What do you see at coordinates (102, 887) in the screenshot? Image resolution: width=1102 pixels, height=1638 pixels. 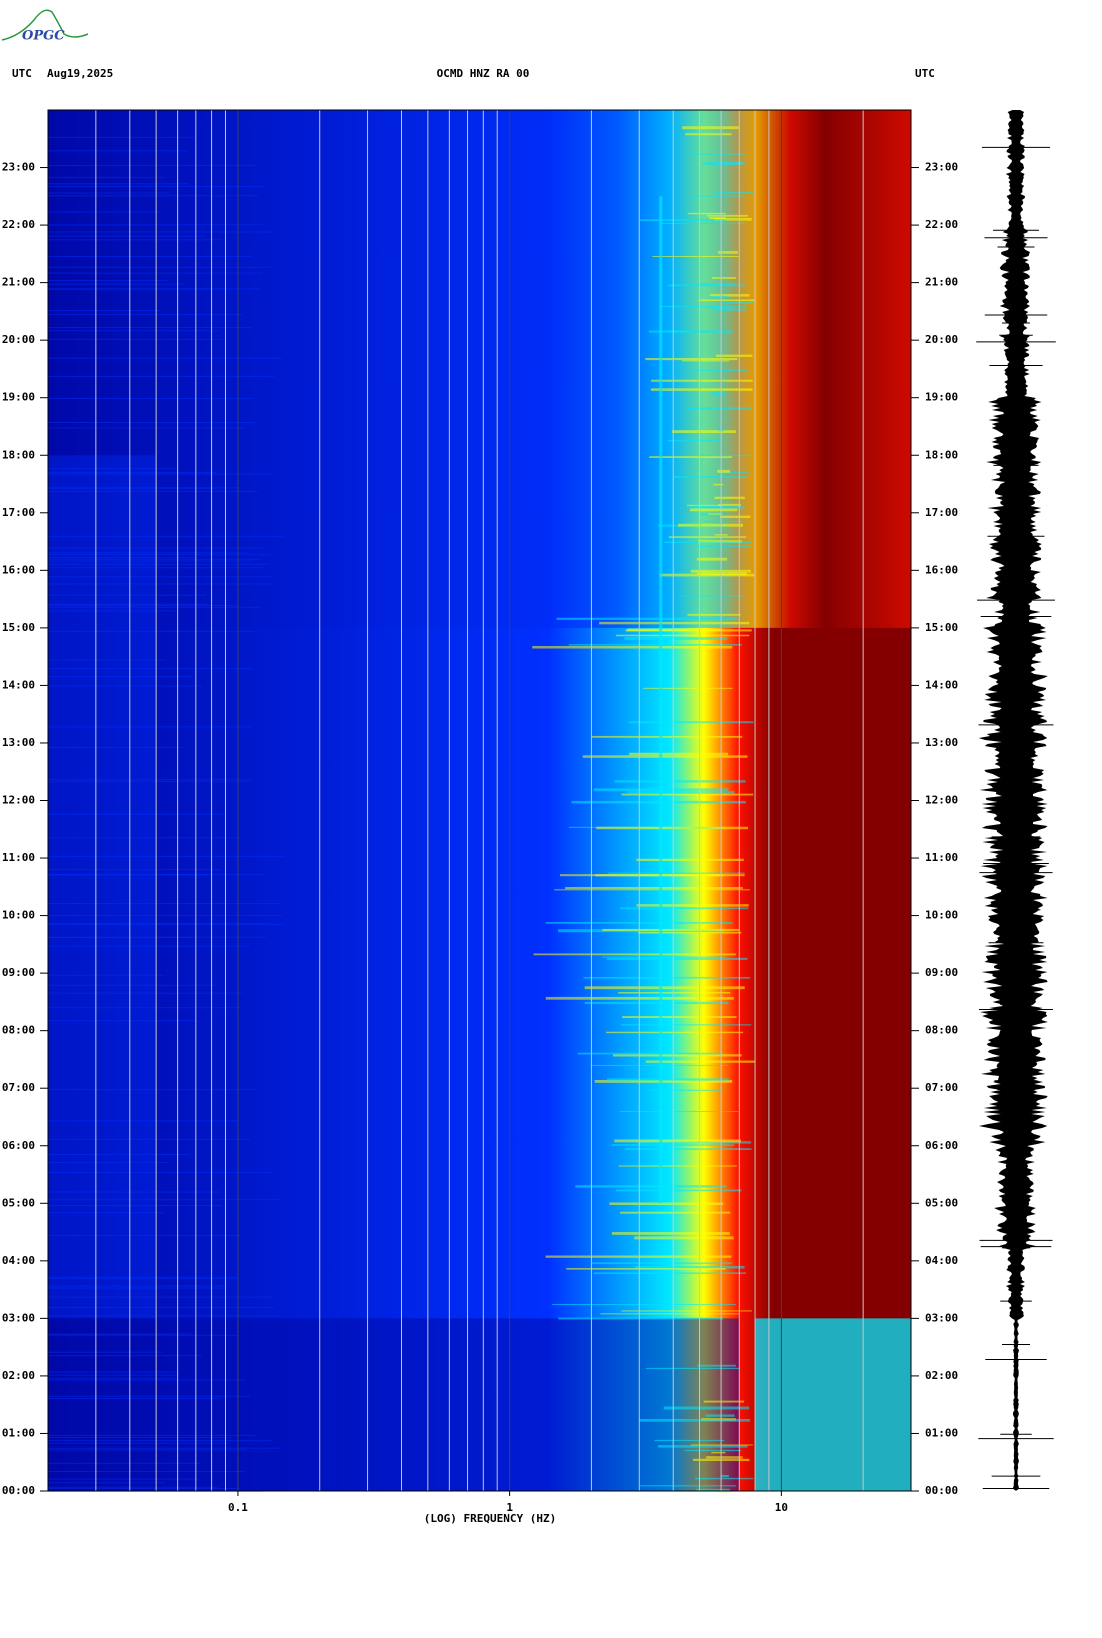 I see `low-freq-band` at bounding box center [102, 887].